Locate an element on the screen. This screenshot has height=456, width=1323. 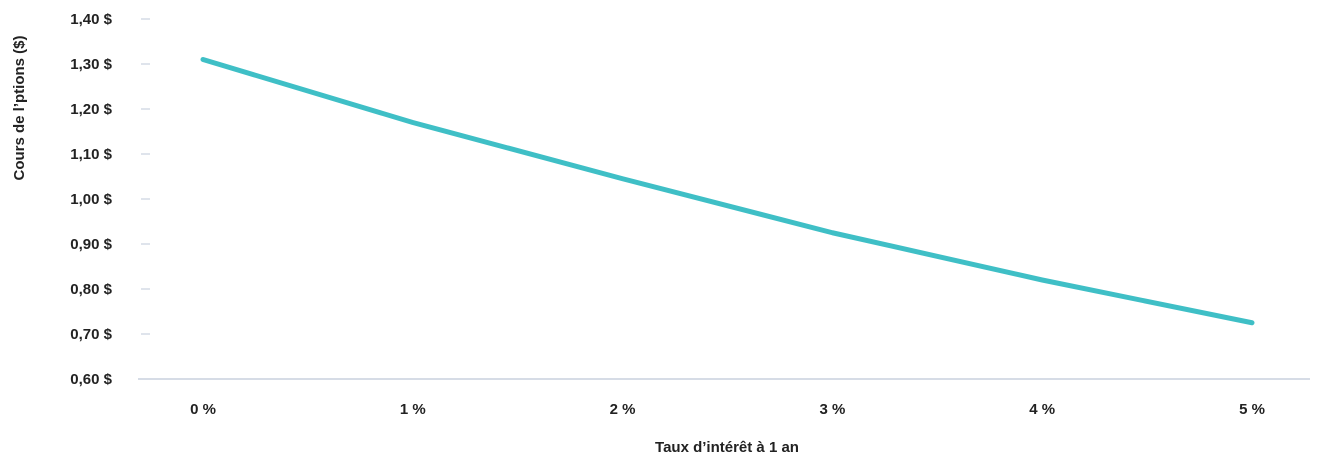
y-tick-label: 1,00 $ is located at coordinates (91, 199).